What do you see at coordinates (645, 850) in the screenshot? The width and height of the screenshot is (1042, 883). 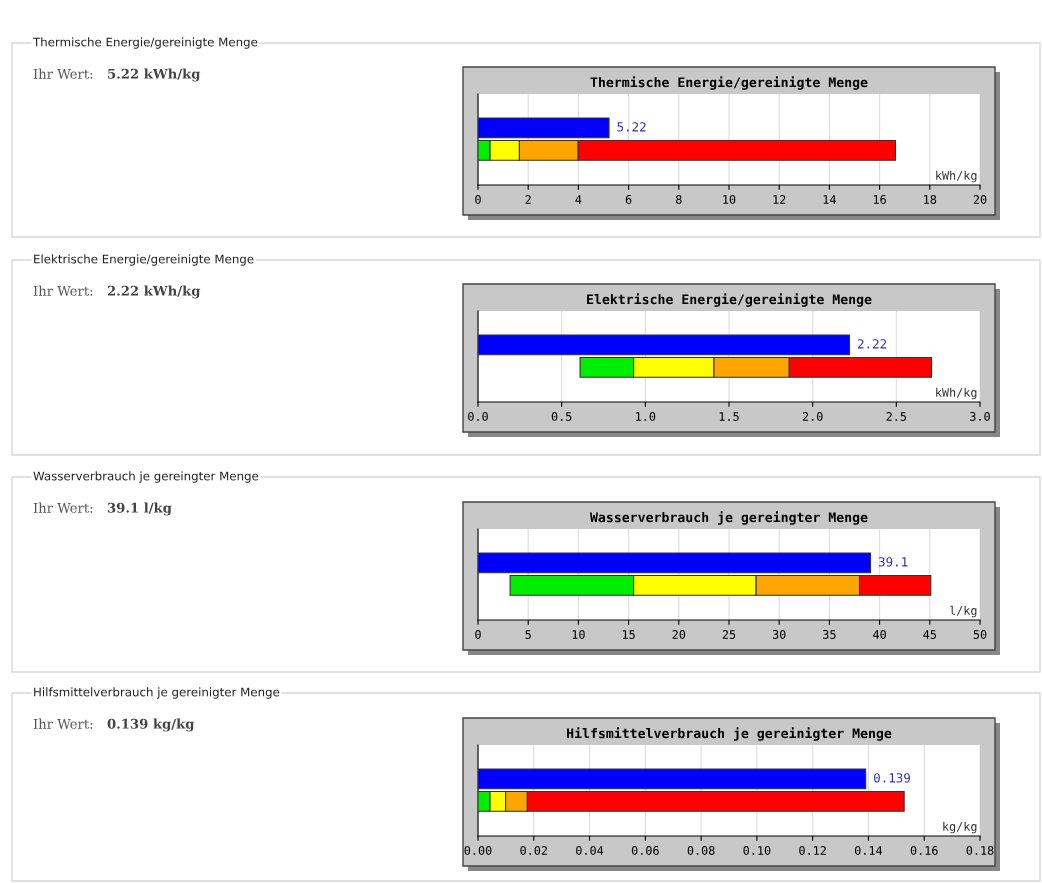 I see `x-tick-label: 0.06` at bounding box center [645, 850].